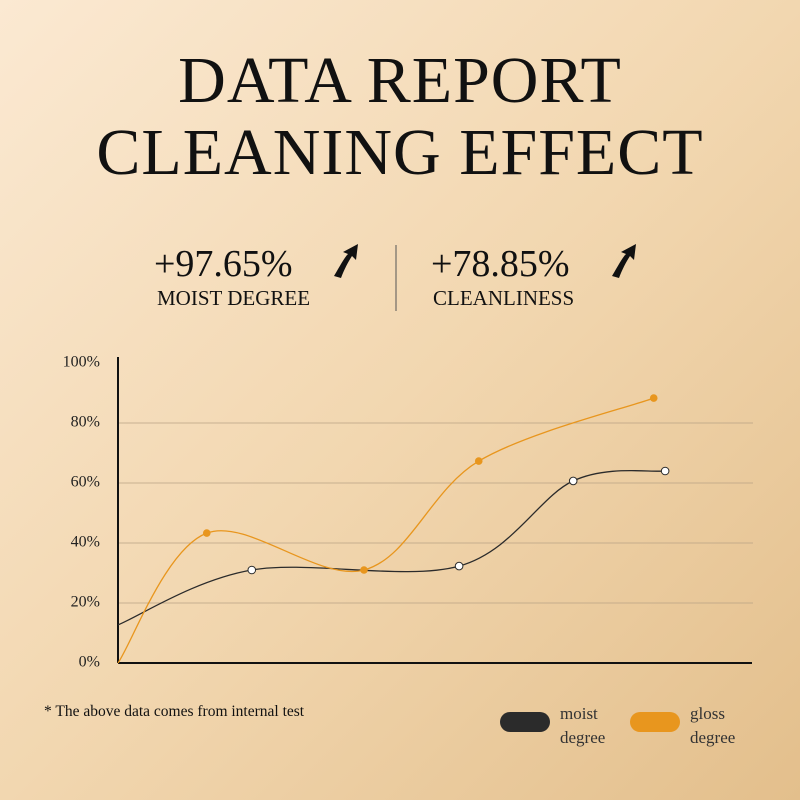  What do you see at coordinates (504, 298) in the screenshot?
I see `stat-label: CLEANLINESS` at bounding box center [504, 298].